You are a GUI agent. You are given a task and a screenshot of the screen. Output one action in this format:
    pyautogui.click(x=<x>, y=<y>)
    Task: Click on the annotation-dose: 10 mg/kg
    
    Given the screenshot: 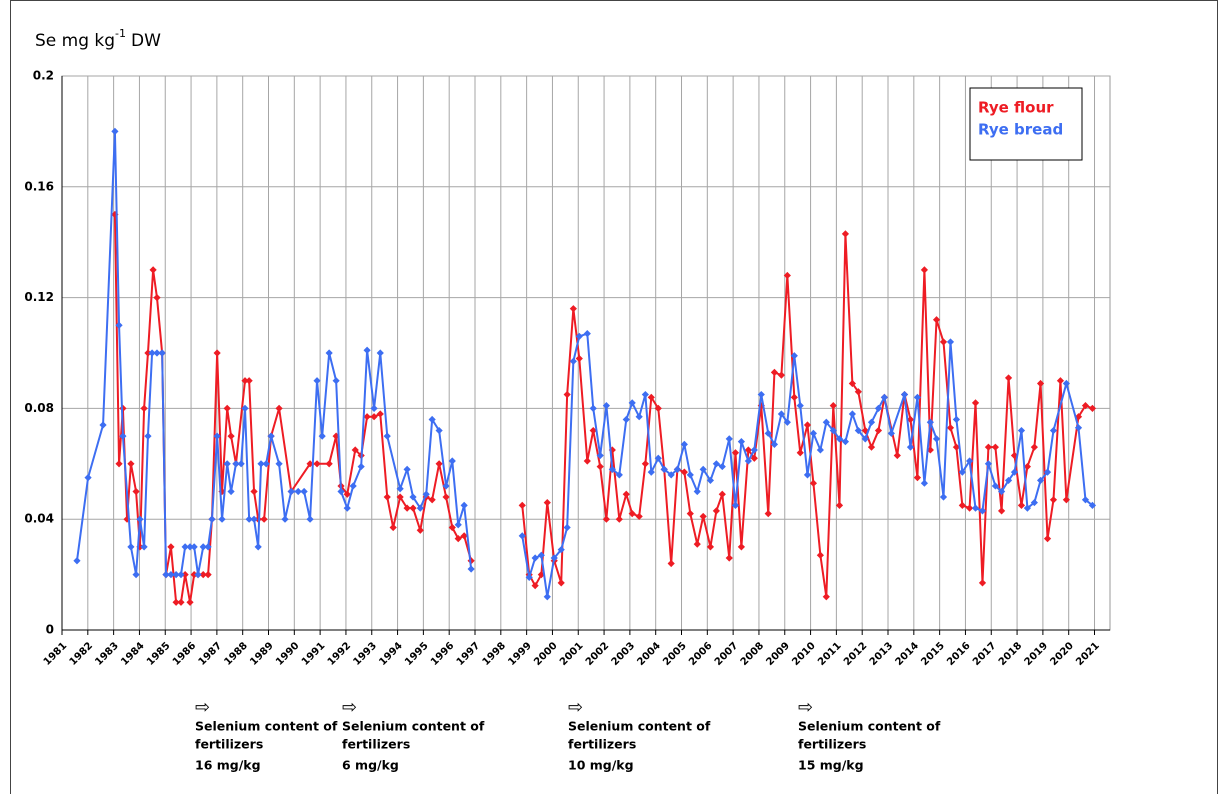 What is the action you would take?
    pyautogui.click(x=601, y=765)
    